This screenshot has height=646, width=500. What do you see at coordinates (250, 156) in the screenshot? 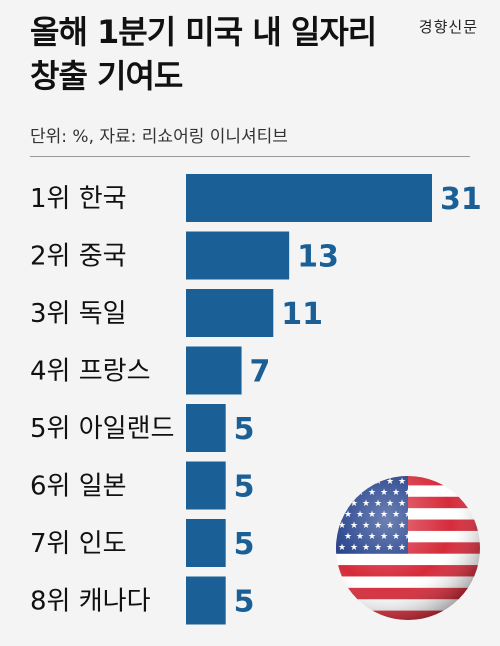
I see `divider` at bounding box center [250, 156].